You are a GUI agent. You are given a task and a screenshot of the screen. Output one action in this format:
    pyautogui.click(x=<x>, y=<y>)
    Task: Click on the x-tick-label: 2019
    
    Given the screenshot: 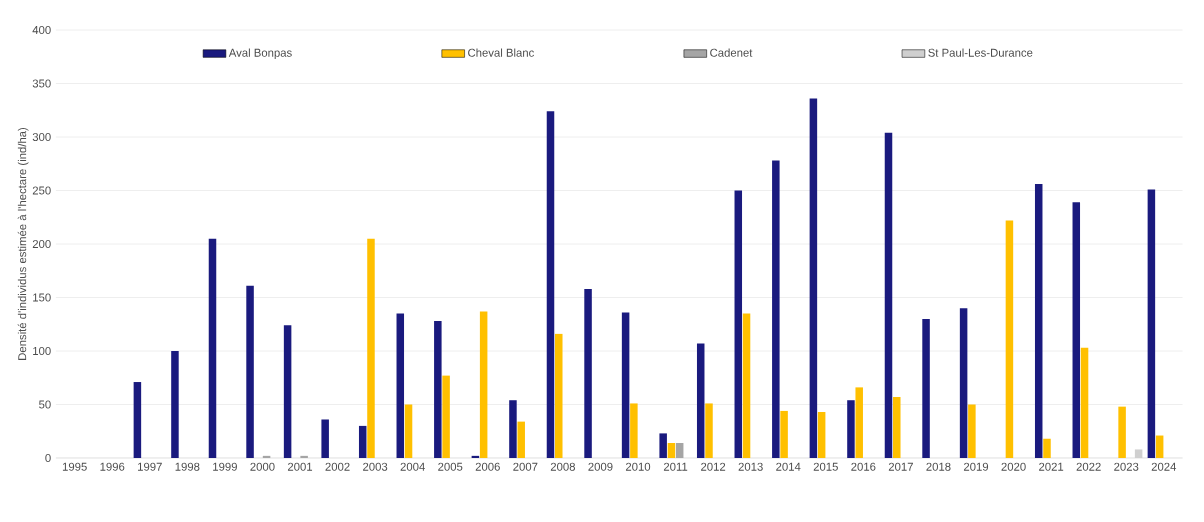 What is the action you would take?
    pyautogui.click(x=976, y=466)
    